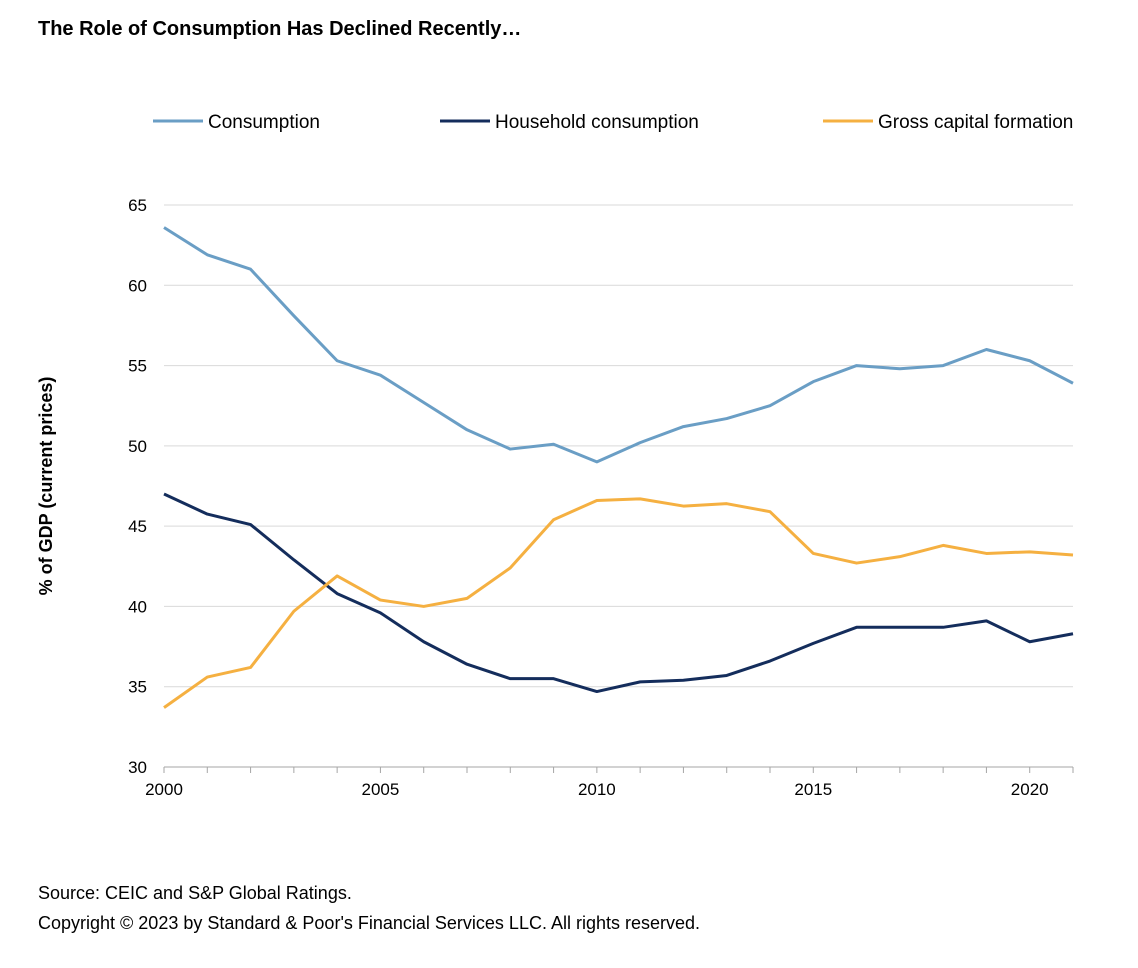 This screenshot has width=1138, height=968. I want to click on y-tick-label: 30, so click(137, 767).